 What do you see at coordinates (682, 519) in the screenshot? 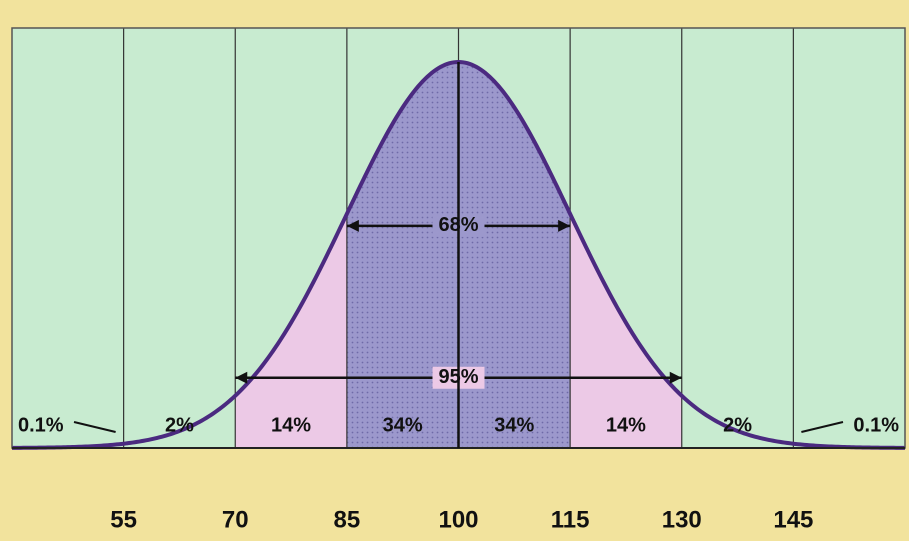
I see `x-tick-label: 130` at bounding box center [682, 519].